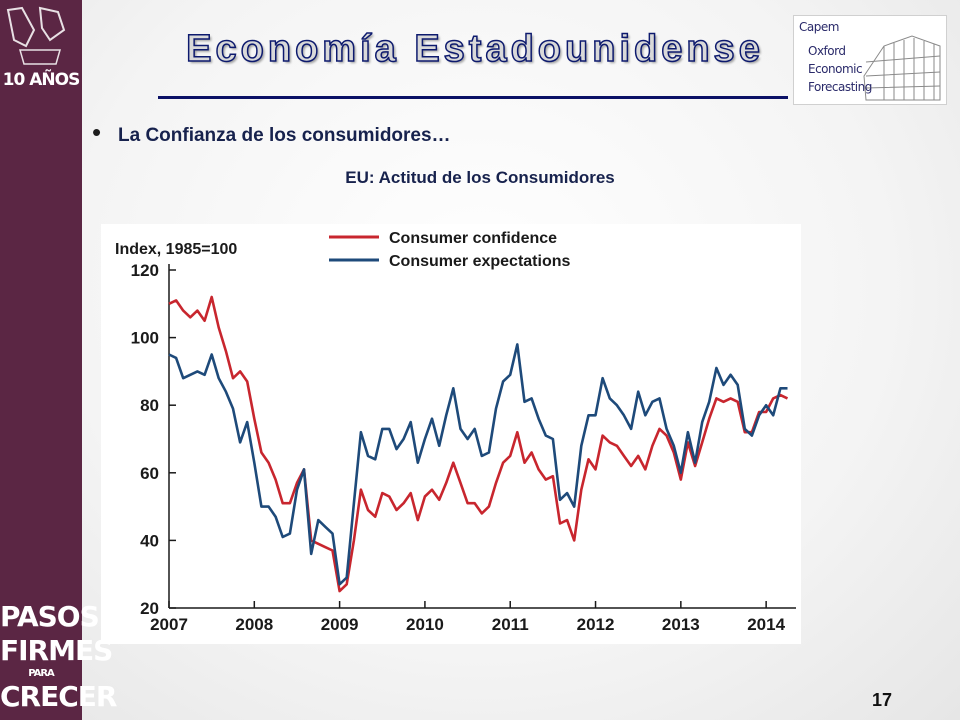  I want to click on slide-title: Economía Estadounidense, so click(474, 49).